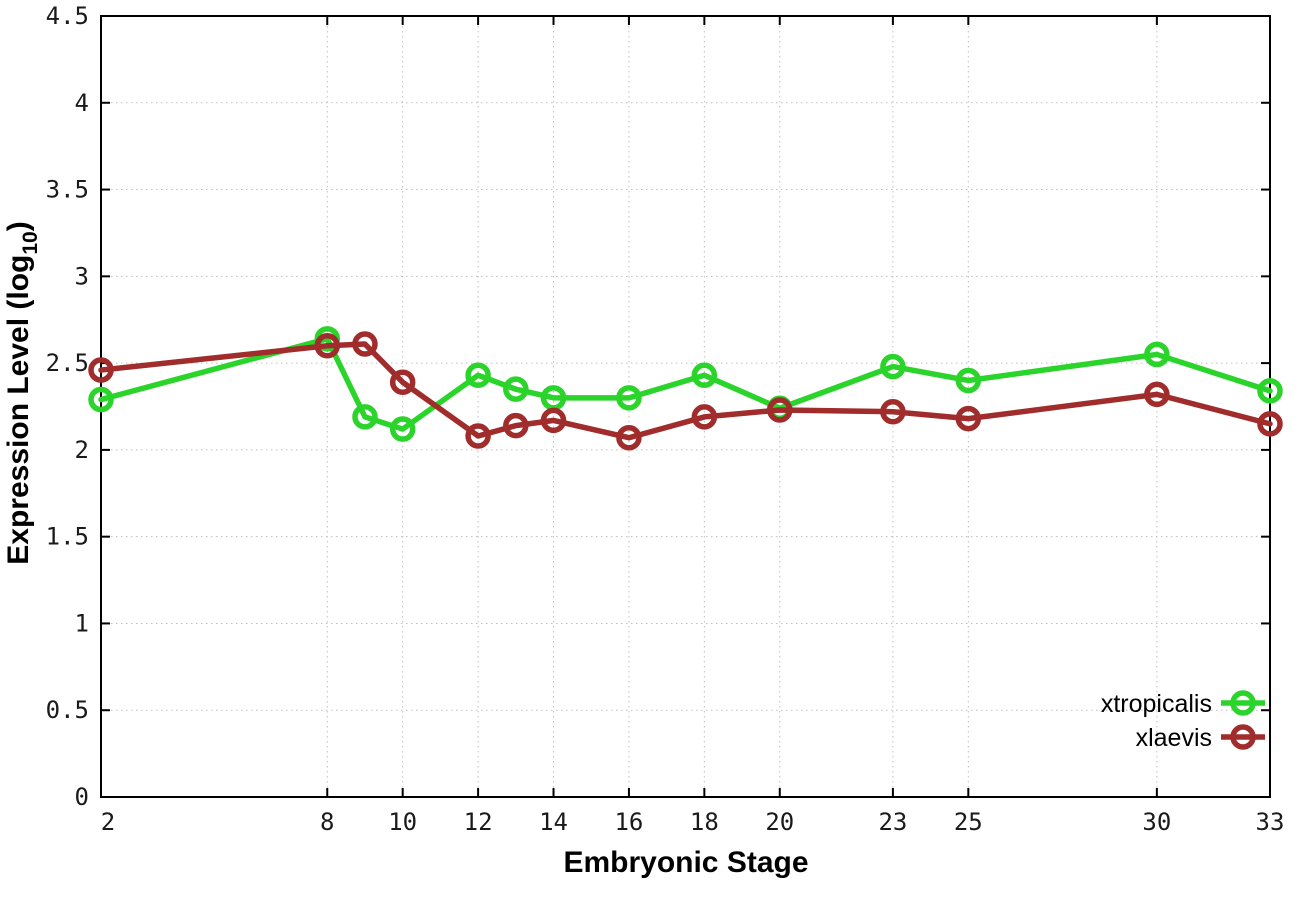 This screenshot has height=907, width=1296. What do you see at coordinates (892, 822) in the screenshot?
I see `x-tick-label: 23` at bounding box center [892, 822].